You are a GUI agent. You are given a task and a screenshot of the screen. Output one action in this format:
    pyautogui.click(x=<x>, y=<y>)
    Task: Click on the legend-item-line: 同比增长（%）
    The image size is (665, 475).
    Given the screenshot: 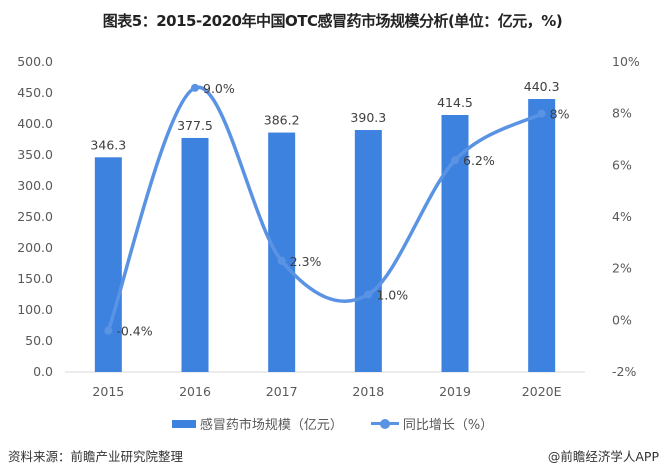 What is the action you would take?
    pyautogui.click(x=432, y=423)
    